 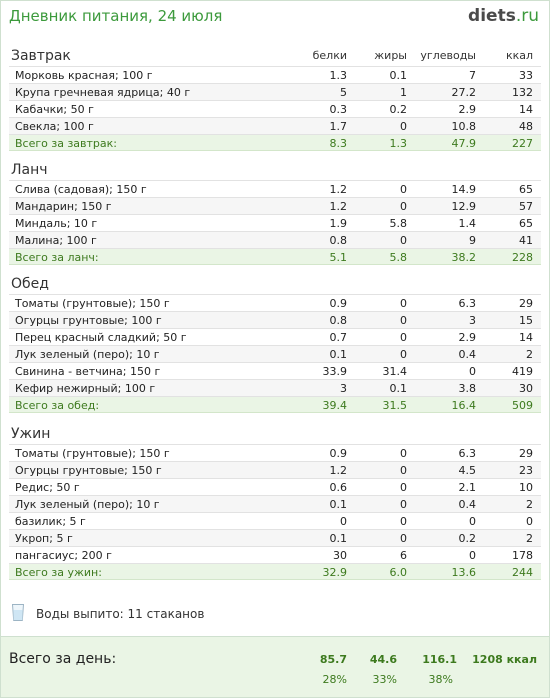 What do you see at coordinates (467, 303) in the screenshot?
I see `carbs-value: 6.3` at bounding box center [467, 303].